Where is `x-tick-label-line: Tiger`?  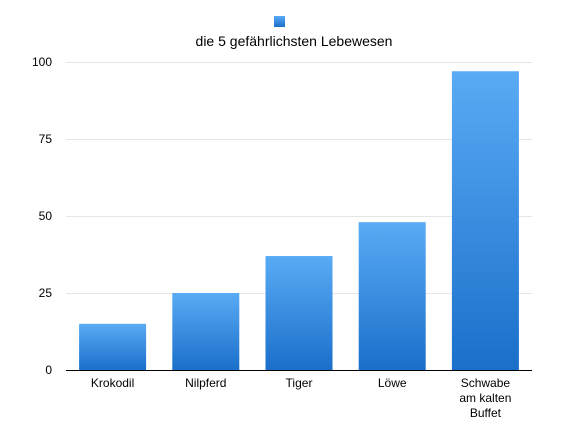
x-tick-label-line: Tiger is located at coordinates (299, 383).